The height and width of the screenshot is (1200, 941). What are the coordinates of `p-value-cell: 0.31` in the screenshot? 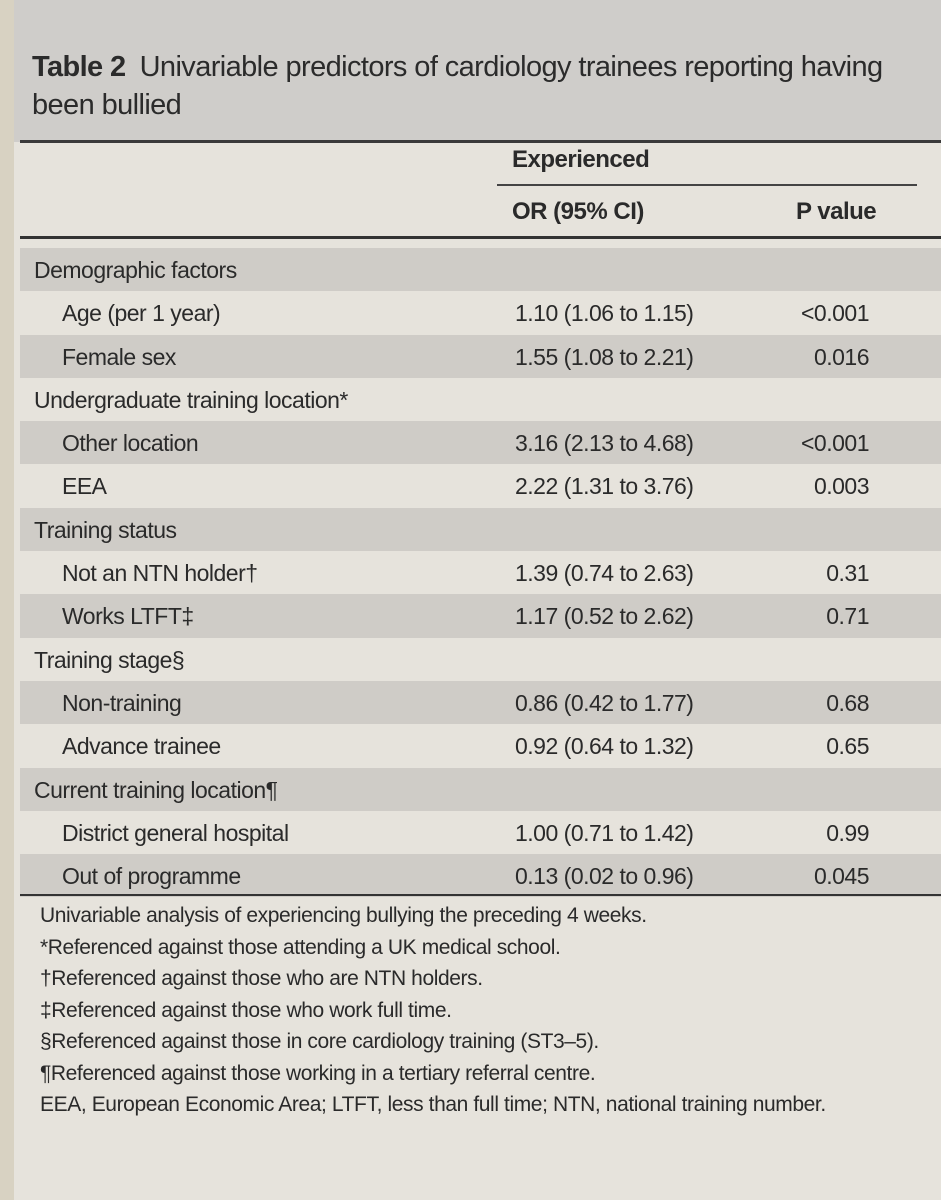 It's located at (847, 573).